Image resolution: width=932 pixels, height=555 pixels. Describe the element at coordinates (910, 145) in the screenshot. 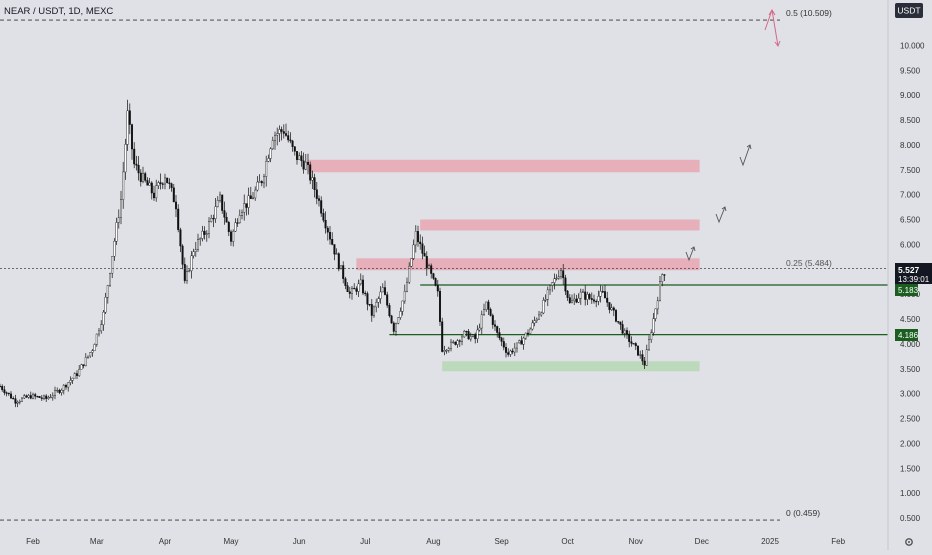

I see `price-tick-label: 8.000` at that location.